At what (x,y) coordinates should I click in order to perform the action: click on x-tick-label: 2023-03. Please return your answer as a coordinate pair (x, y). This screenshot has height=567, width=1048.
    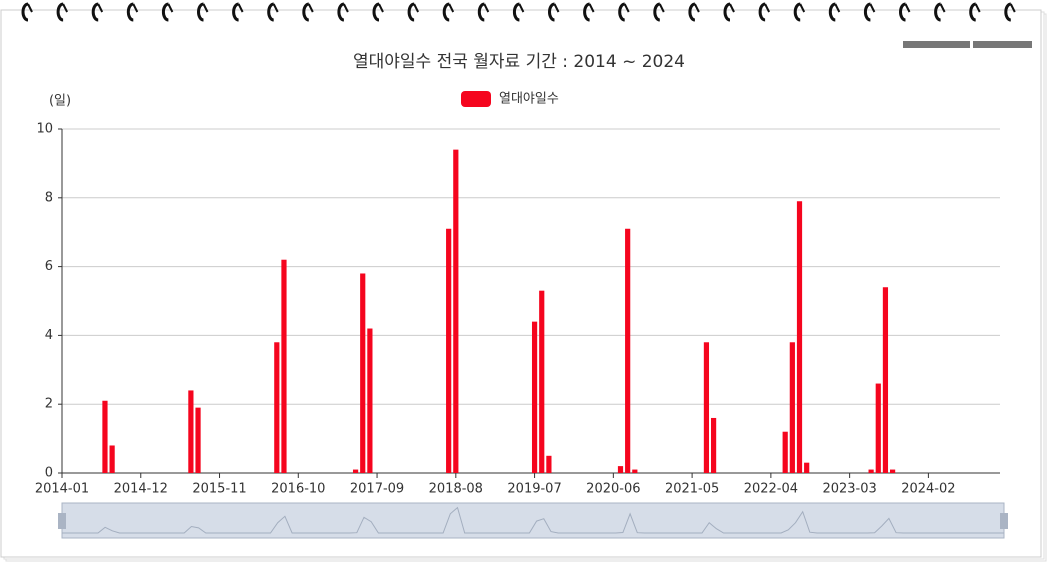
    Looking at the image, I should click on (849, 489).